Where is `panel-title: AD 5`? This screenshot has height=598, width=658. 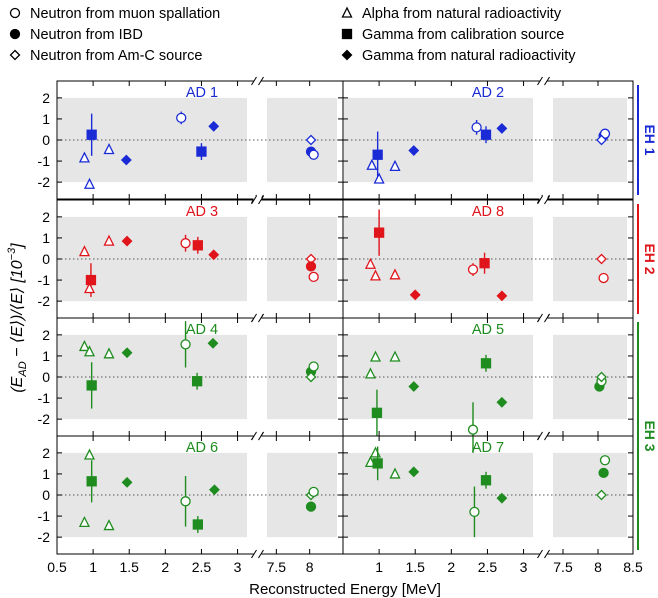
panel-title: AD 5 is located at coordinates (488, 330).